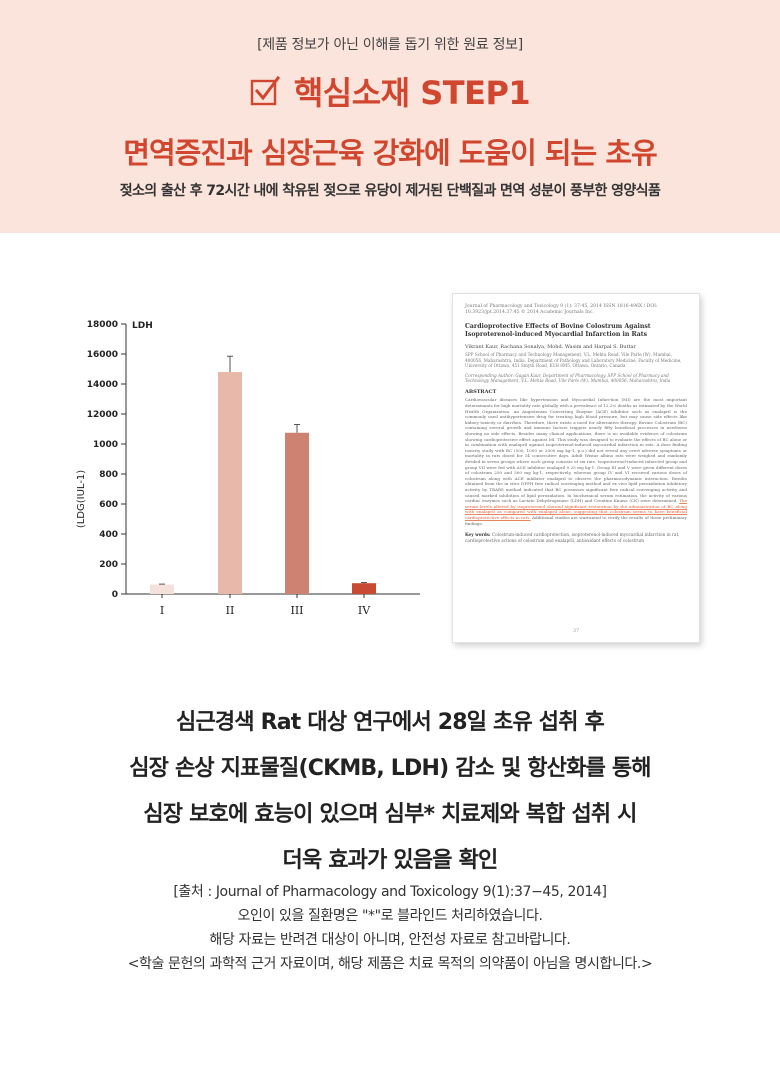  I want to click on info-note: [제품 정보가 아닌 이해를 돕기 위한 원료 정보], so click(390, 45).